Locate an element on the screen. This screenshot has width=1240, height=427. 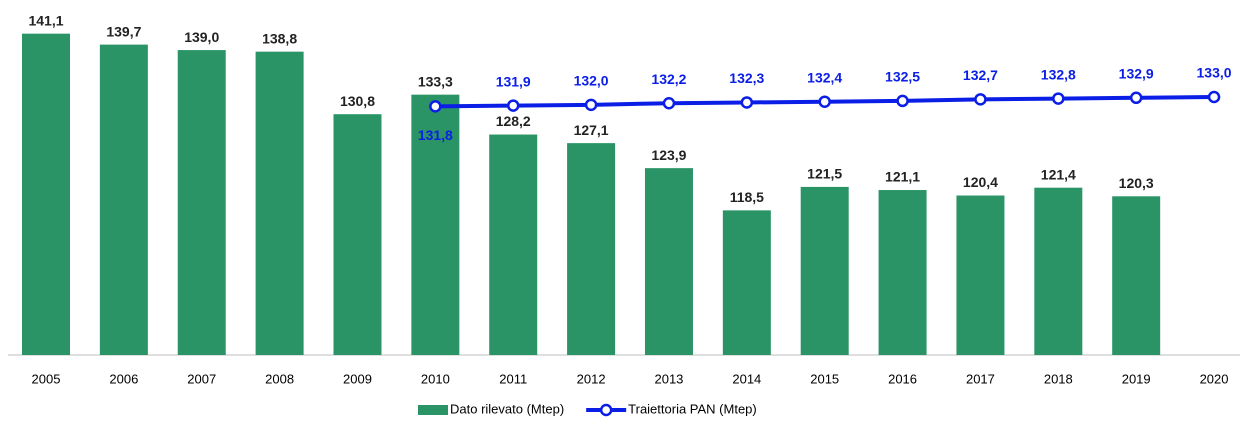
value-label: 128,2 is located at coordinates (513, 121).